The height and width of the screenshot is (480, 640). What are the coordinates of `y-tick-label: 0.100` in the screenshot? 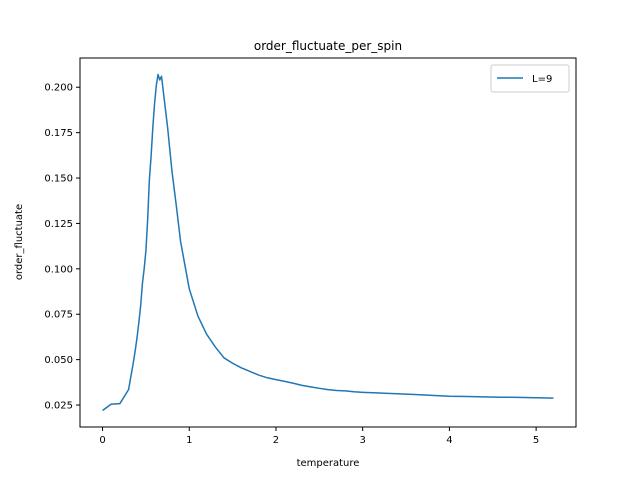 It's located at (58, 269).